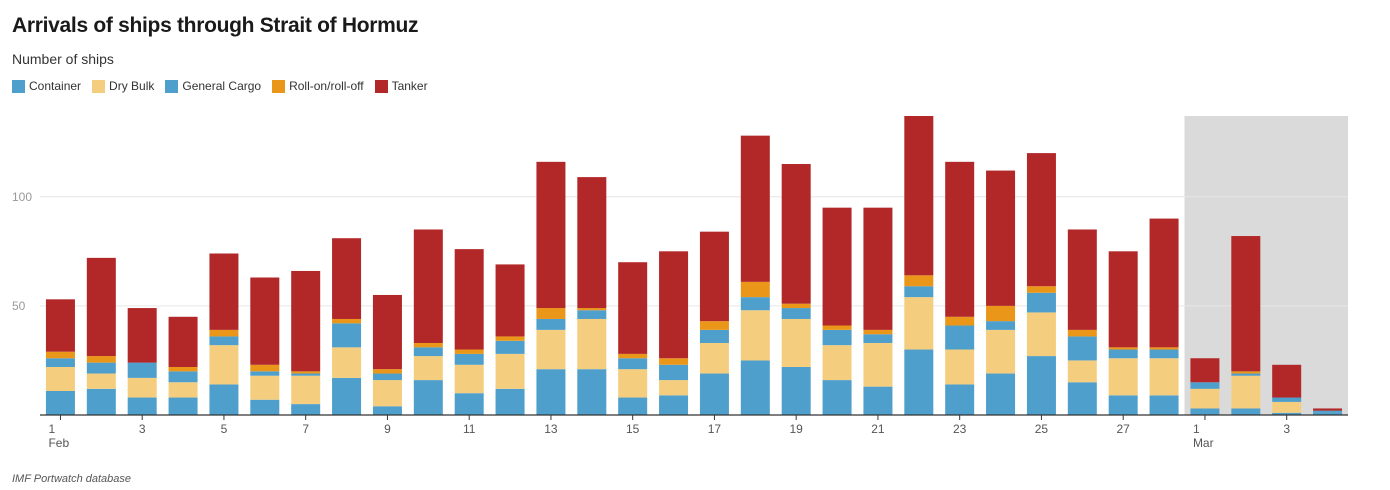  What do you see at coordinates (132, 86) in the screenshot?
I see `legend-label-dry-bulk: Dry Bulk` at bounding box center [132, 86].